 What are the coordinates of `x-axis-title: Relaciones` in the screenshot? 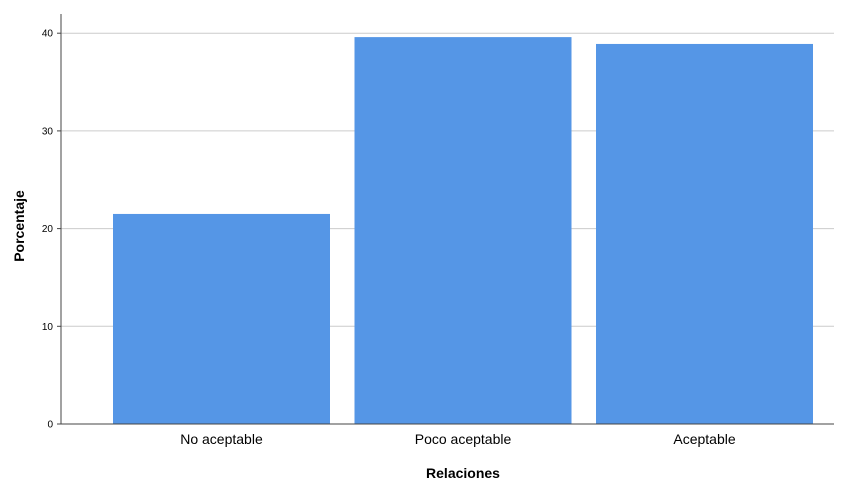 It's located at (463, 473).